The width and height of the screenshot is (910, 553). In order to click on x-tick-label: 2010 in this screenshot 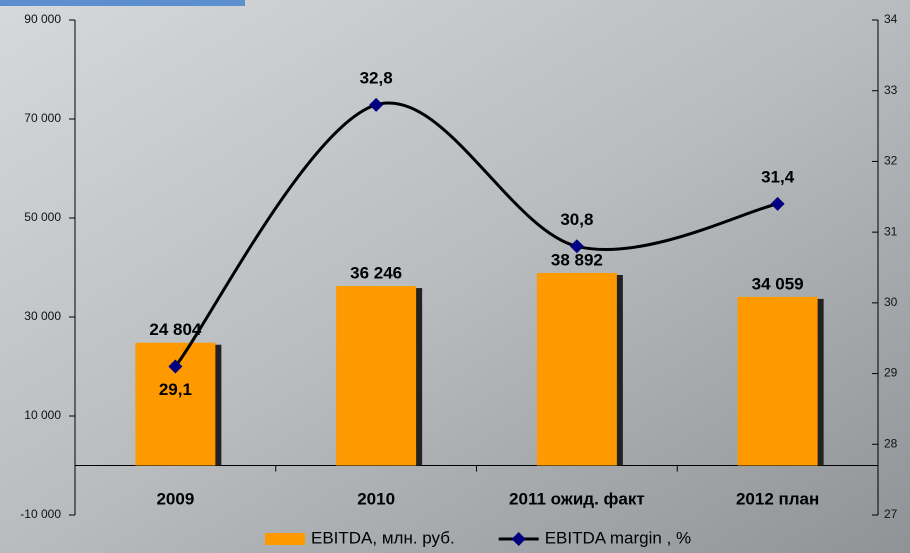, I will do `click(376, 498)`.